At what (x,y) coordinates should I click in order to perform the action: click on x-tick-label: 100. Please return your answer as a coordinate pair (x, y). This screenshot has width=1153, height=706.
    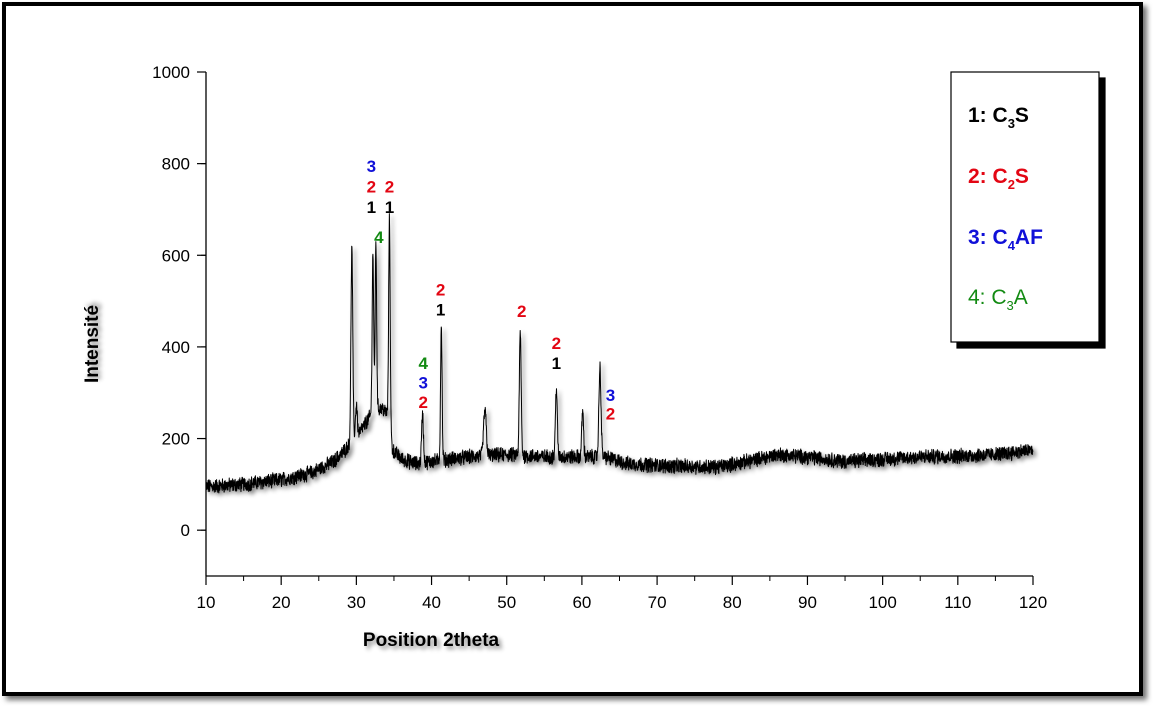
    Looking at the image, I should click on (882, 602).